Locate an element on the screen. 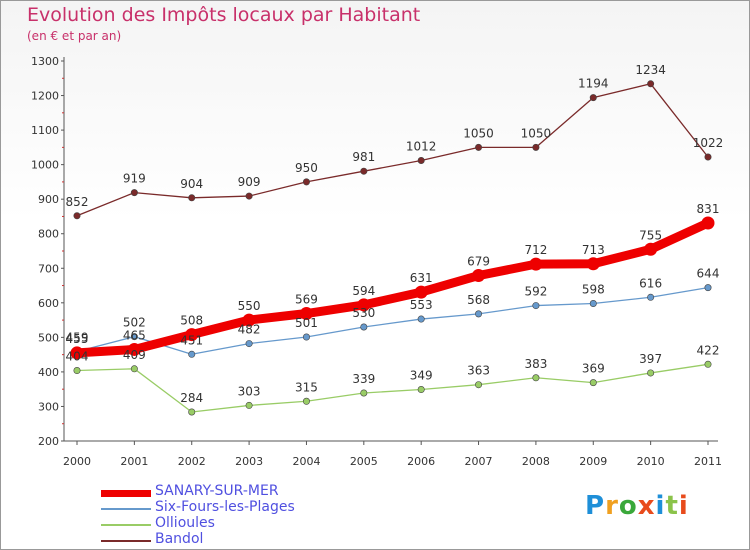 This screenshot has height=550, width=750. data-label: 501 is located at coordinates (306, 323).